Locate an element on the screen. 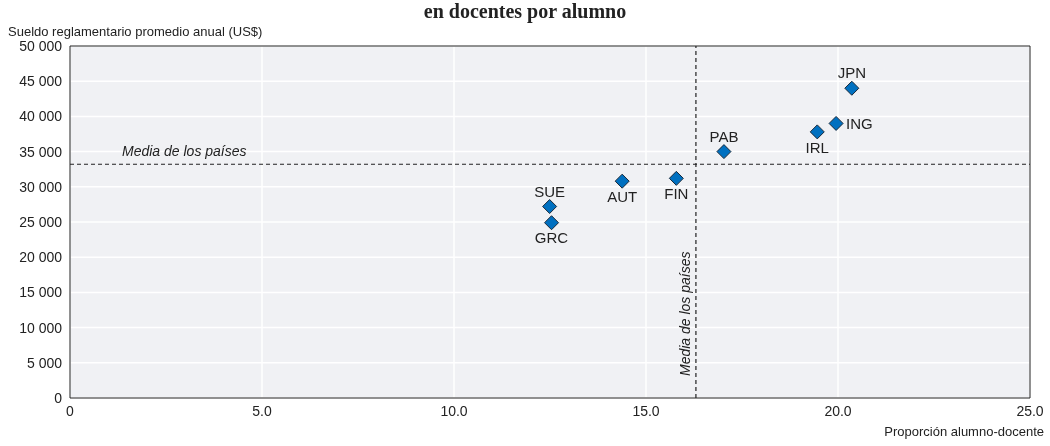 Image resolution: width=1050 pixels, height=446 pixels. annotation: FIN is located at coordinates (676, 193).